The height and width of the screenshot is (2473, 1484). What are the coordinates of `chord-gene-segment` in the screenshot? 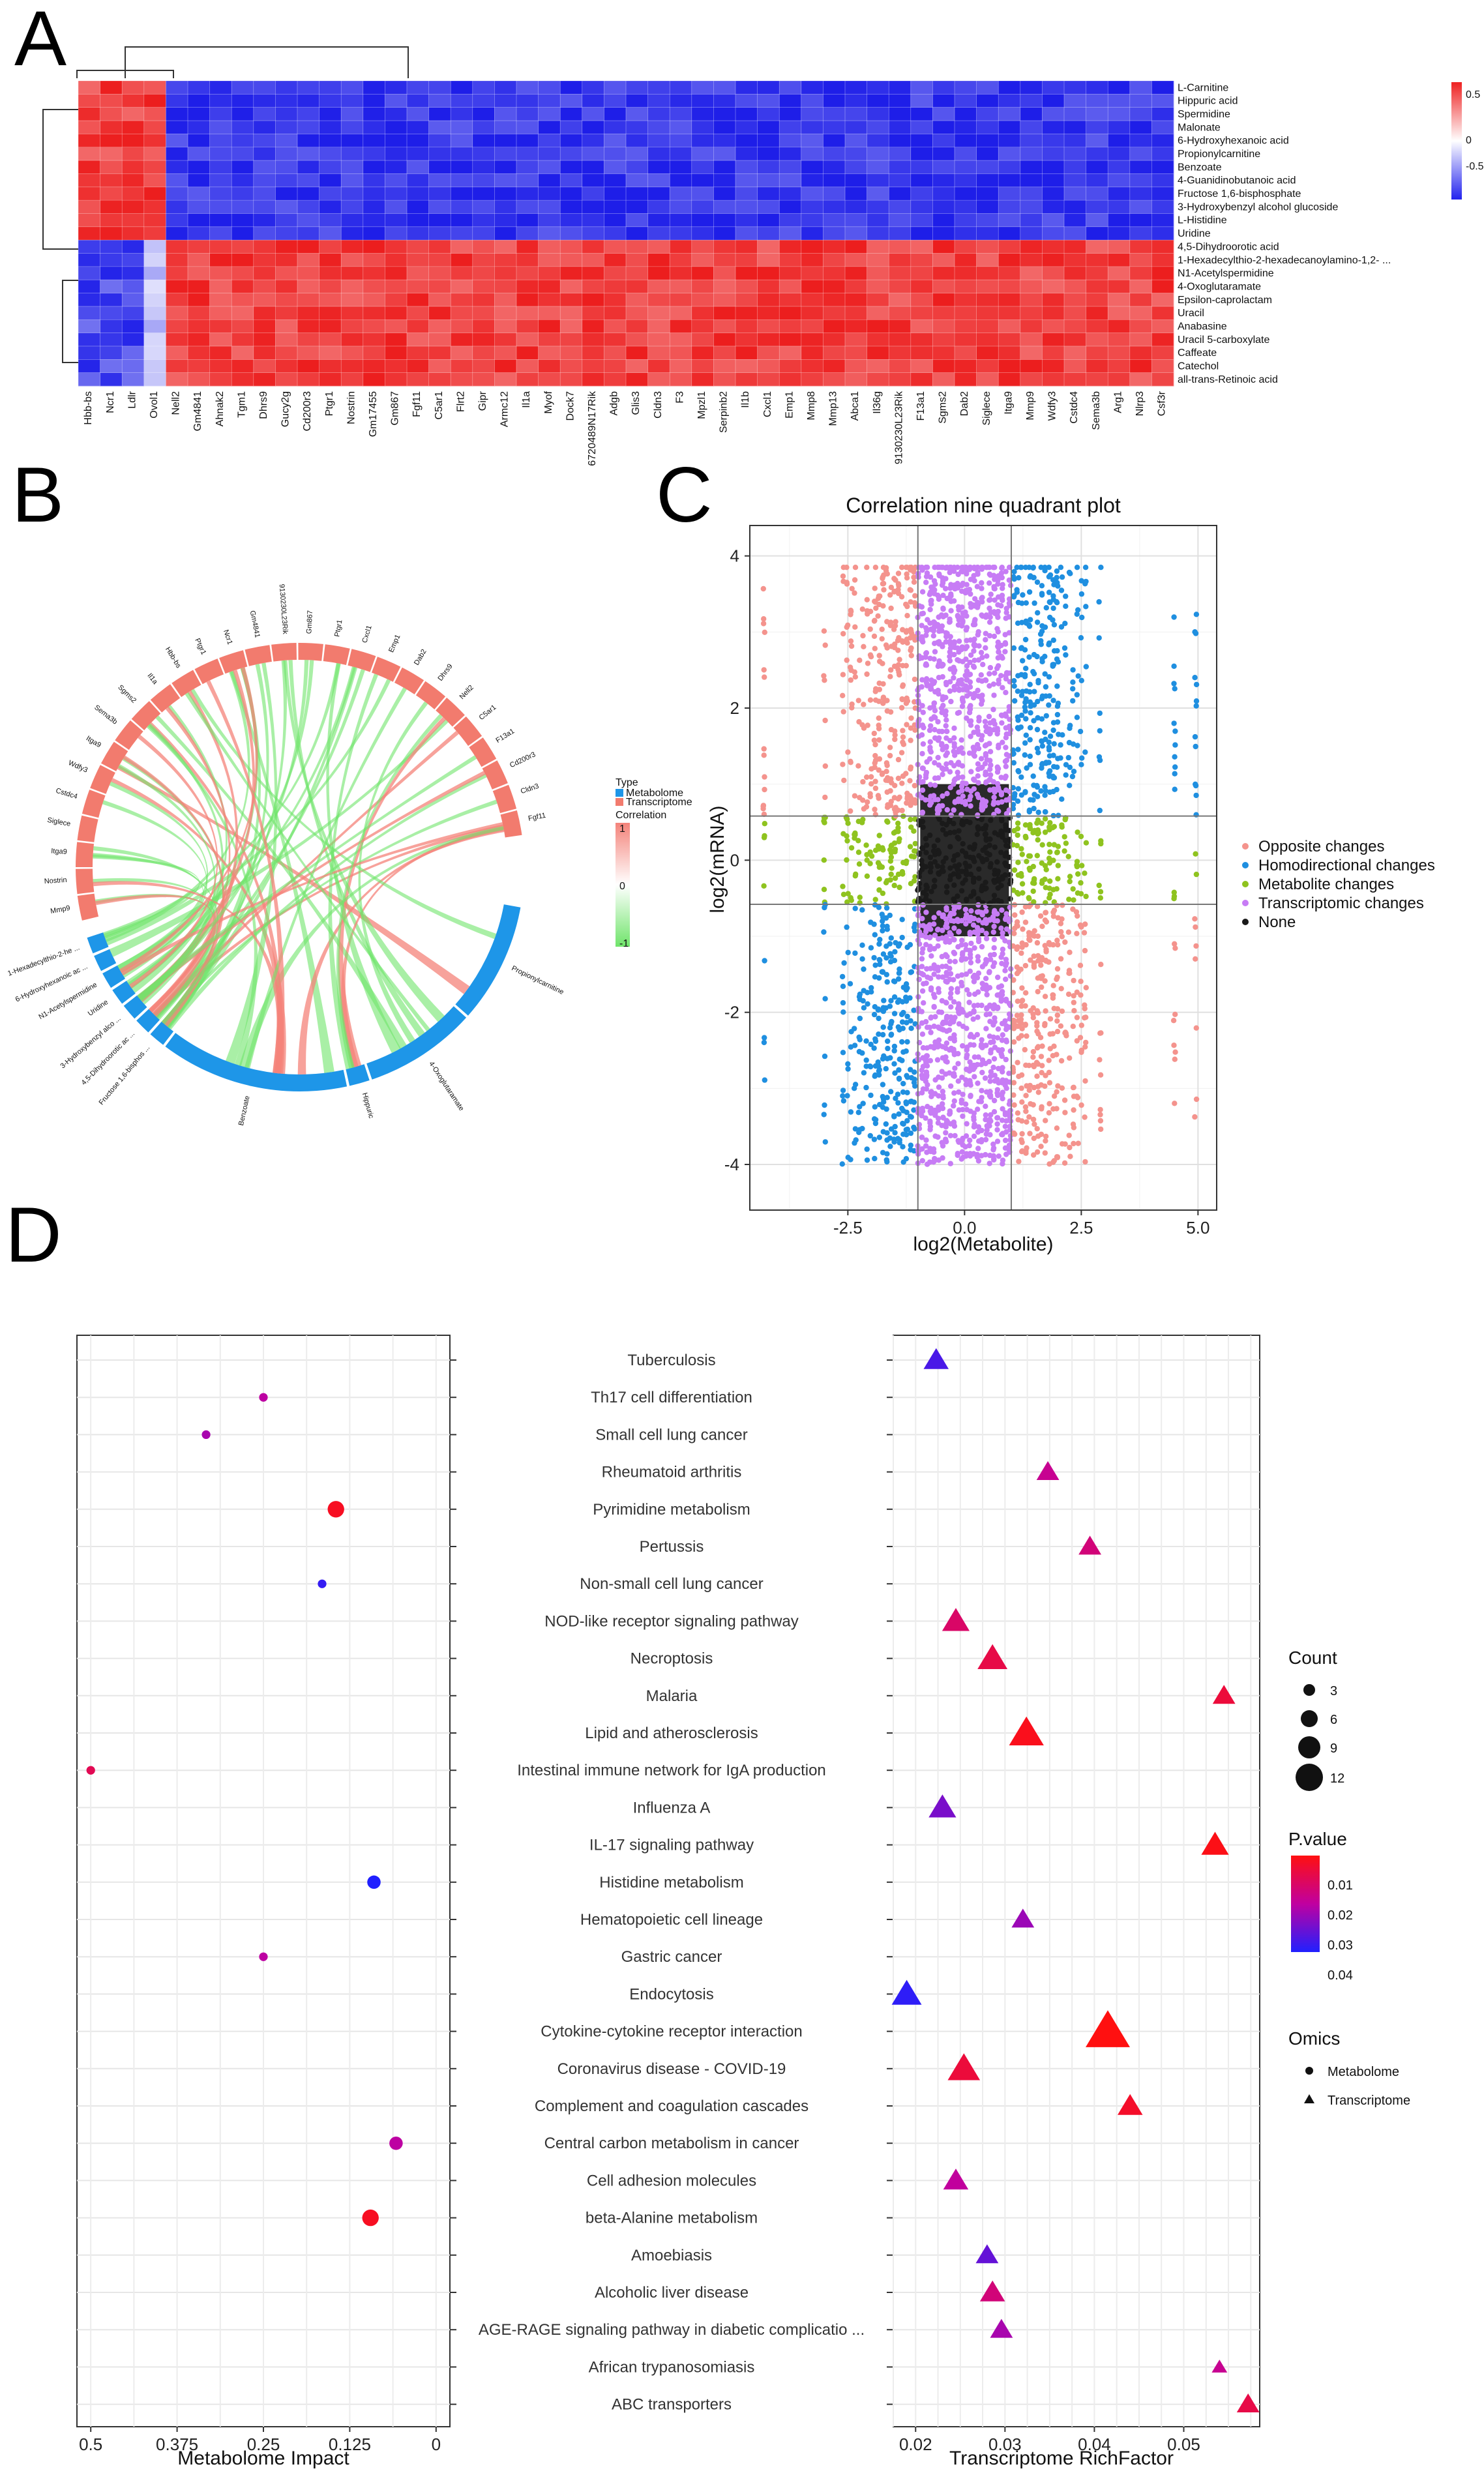 It's located at (88, 907).